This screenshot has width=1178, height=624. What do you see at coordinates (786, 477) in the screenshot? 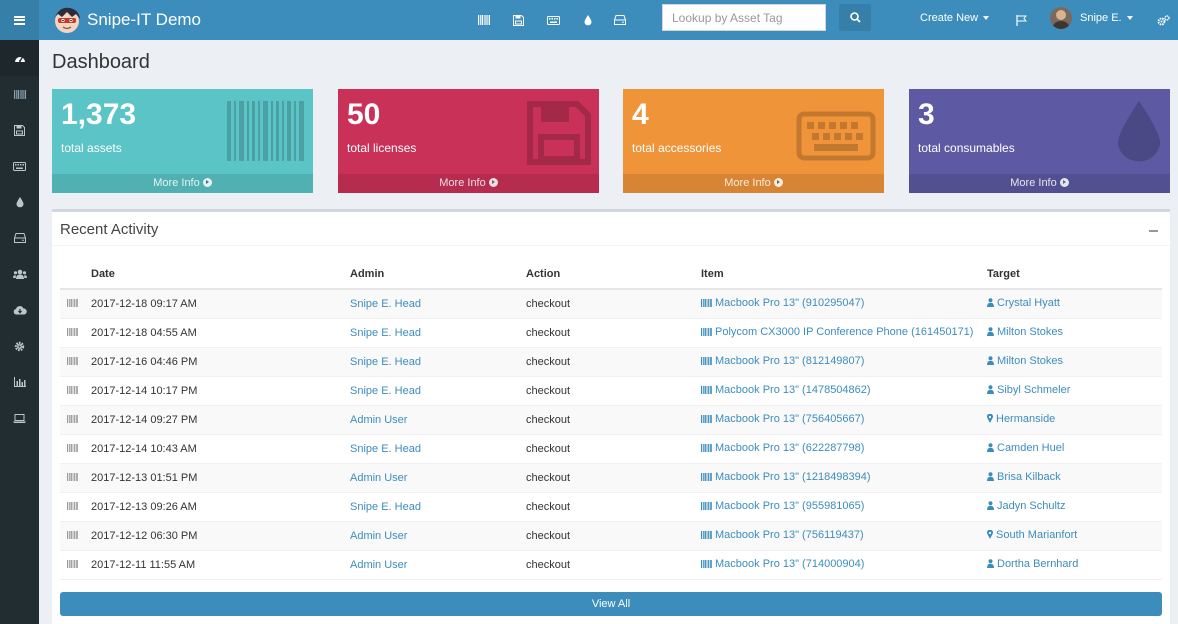
I see `item-link: Macbook Pro 13" (1218498394)` at bounding box center [786, 477].